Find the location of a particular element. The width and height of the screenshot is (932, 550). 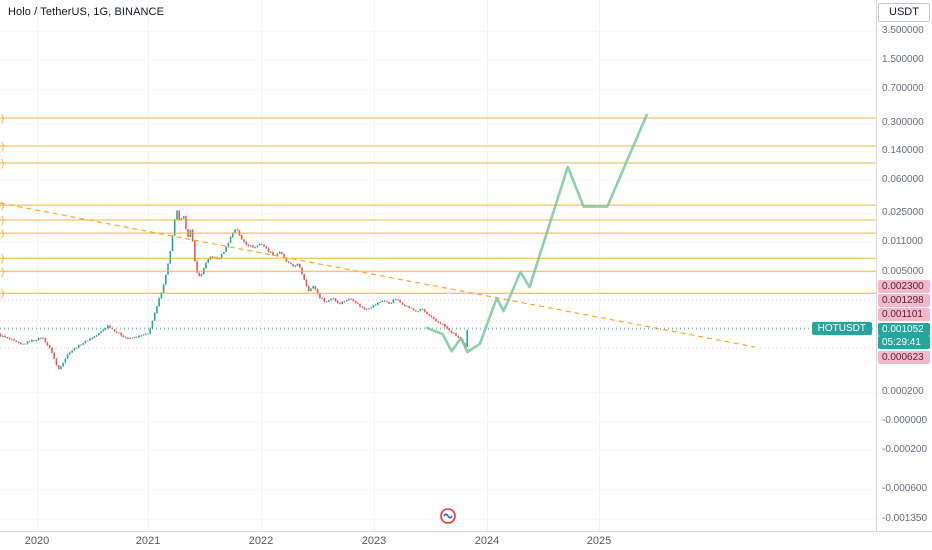

price-tick-label: 0.700000 is located at coordinates (903, 88).